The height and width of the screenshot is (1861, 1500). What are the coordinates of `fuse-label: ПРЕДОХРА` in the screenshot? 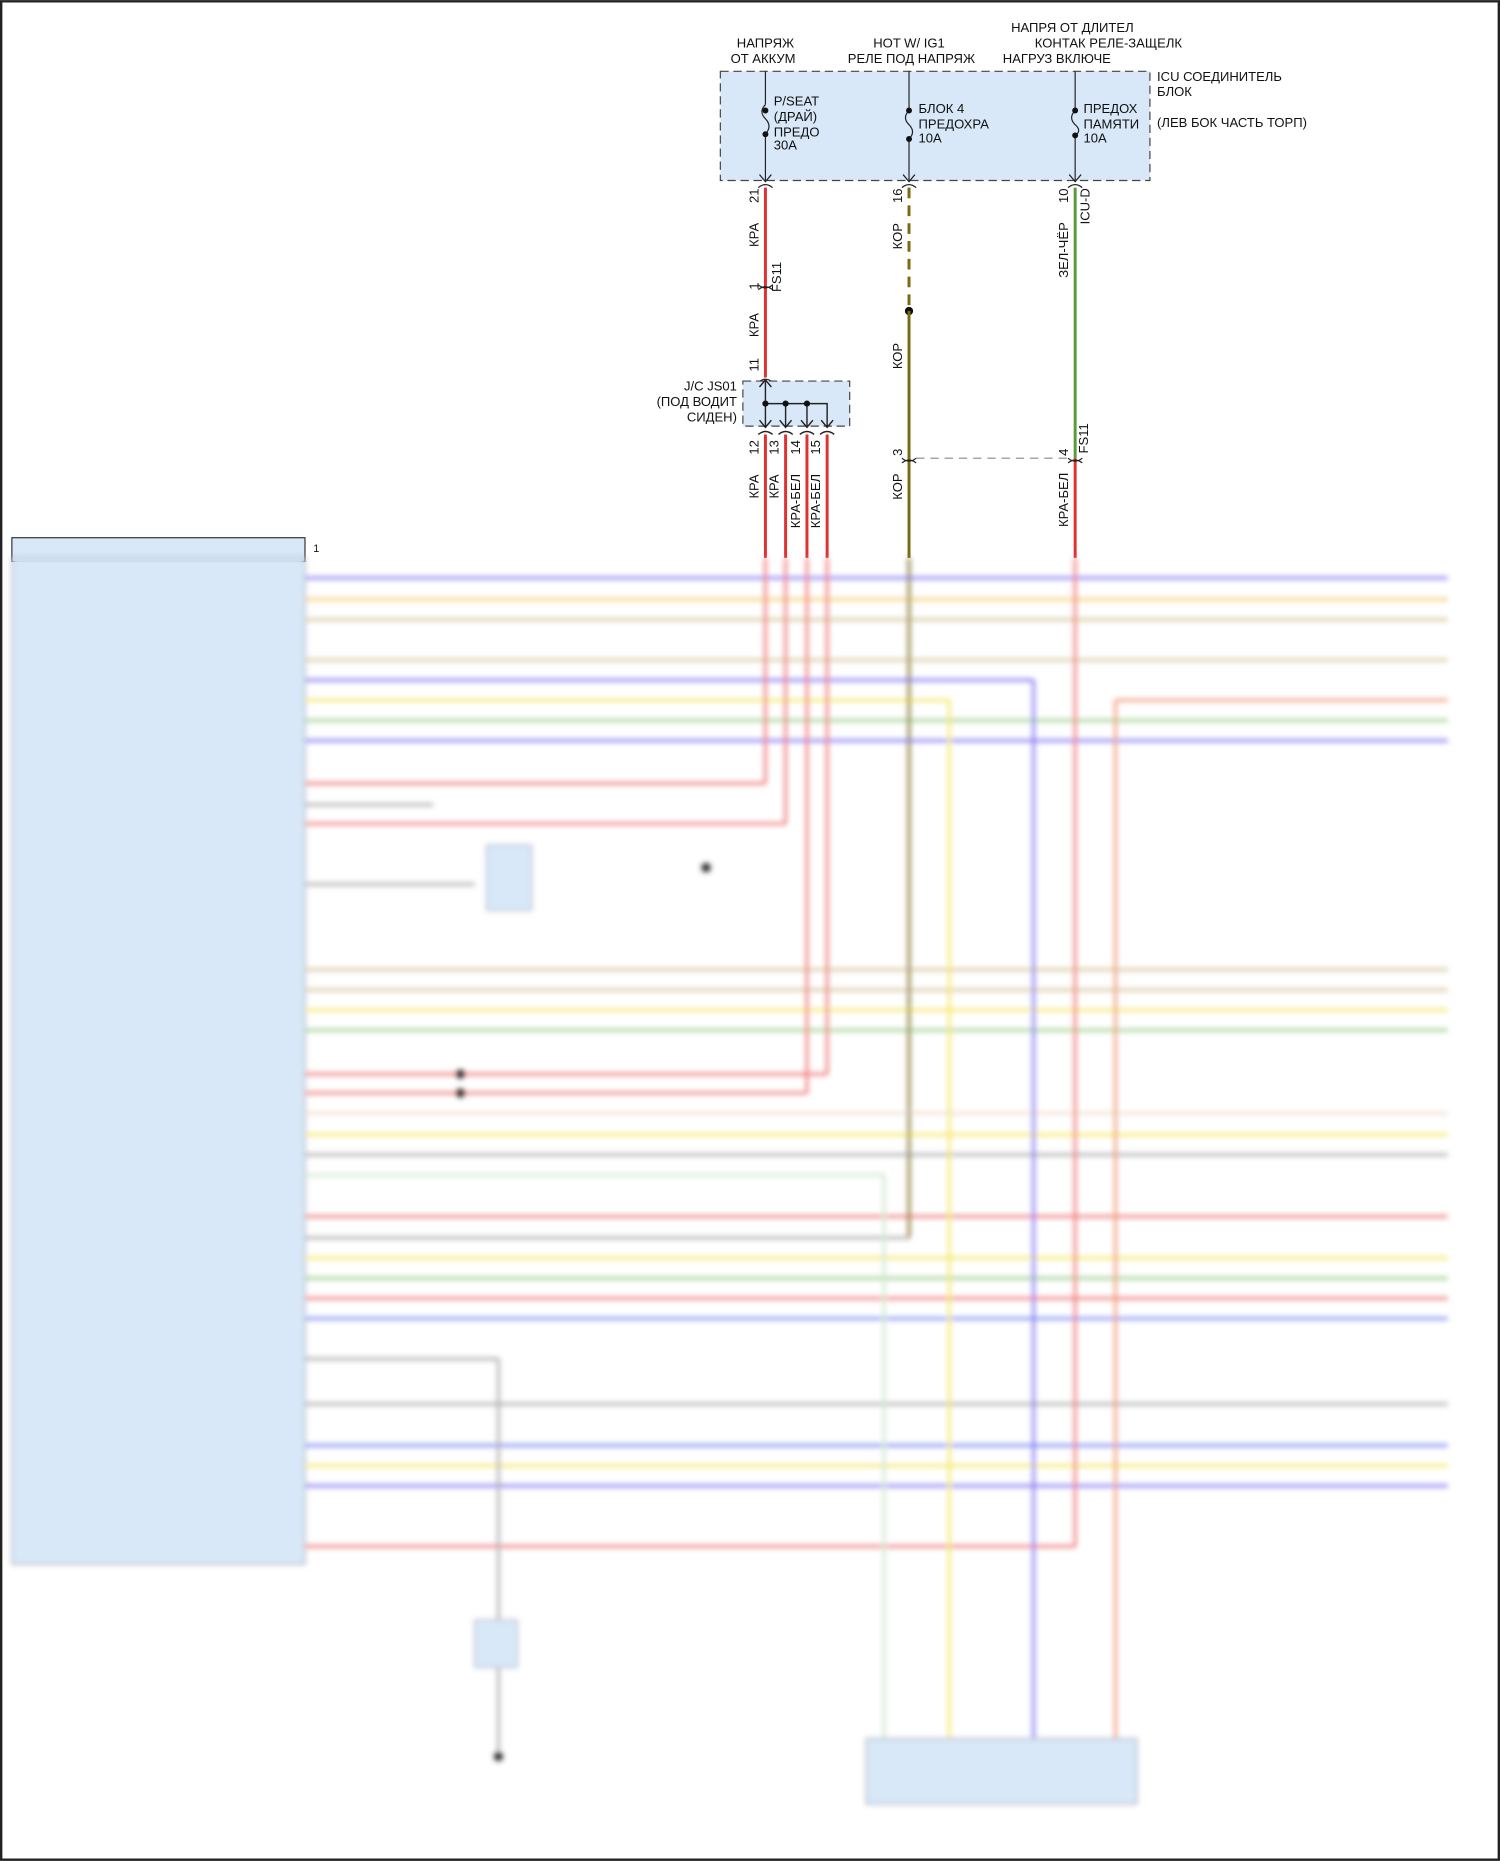 It's located at (954, 123).